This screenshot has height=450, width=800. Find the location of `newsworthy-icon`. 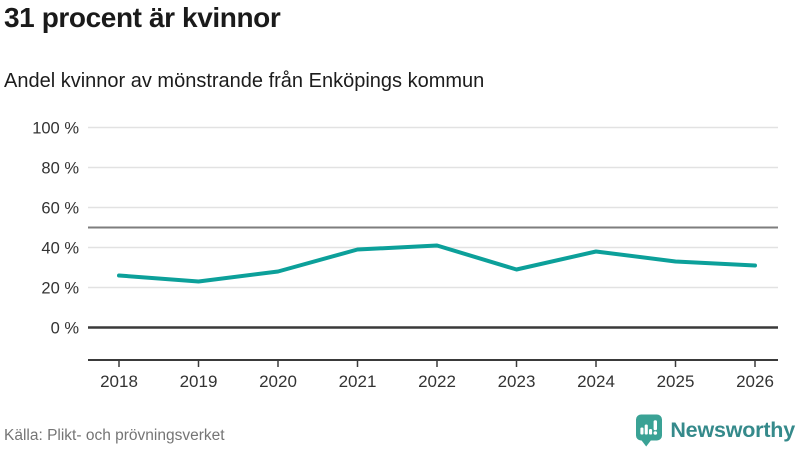

newsworthy-icon is located at coordinates (649, 430).